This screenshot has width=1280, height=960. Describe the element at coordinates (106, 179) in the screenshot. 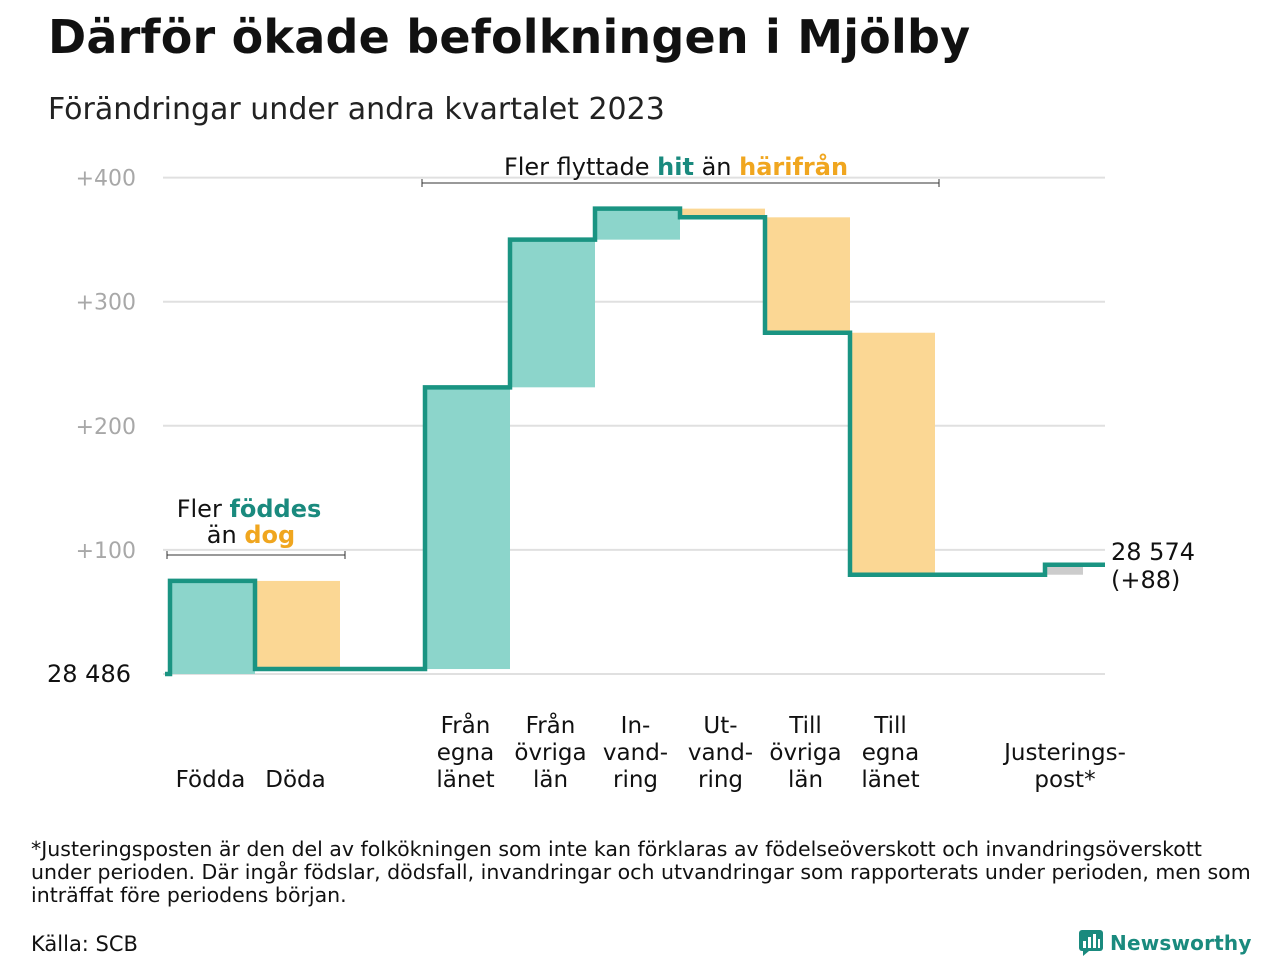

I see `y-tick-label: +400` at that location.